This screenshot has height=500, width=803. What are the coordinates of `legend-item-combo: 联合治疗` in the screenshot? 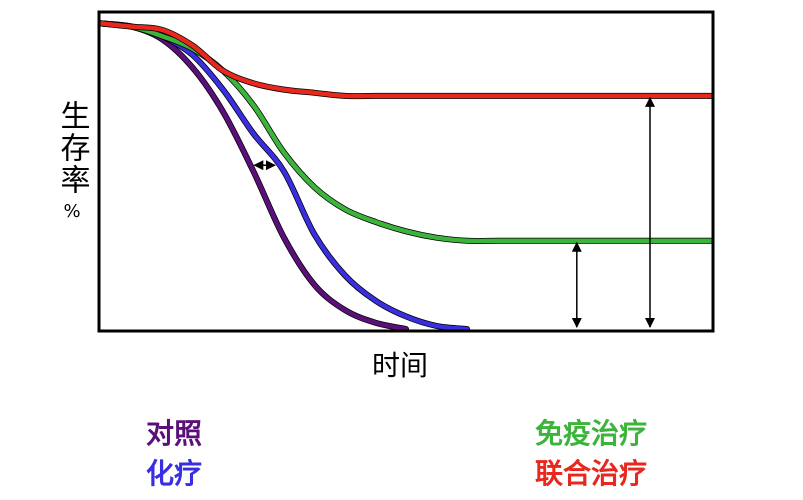 It's located at (591, 473).